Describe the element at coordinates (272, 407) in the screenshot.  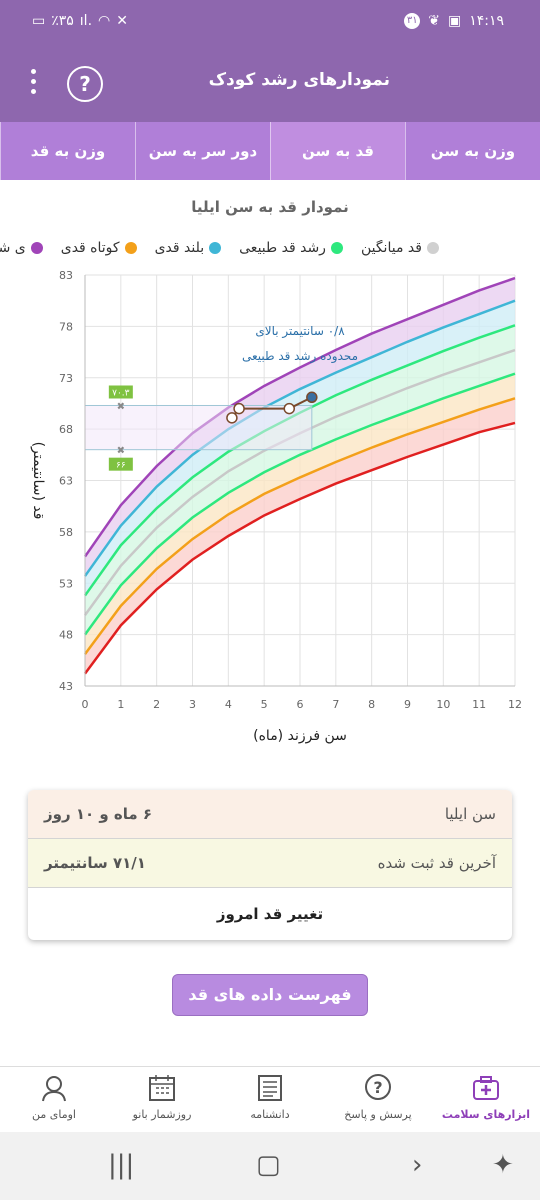
I see `child-height-line` at that location.